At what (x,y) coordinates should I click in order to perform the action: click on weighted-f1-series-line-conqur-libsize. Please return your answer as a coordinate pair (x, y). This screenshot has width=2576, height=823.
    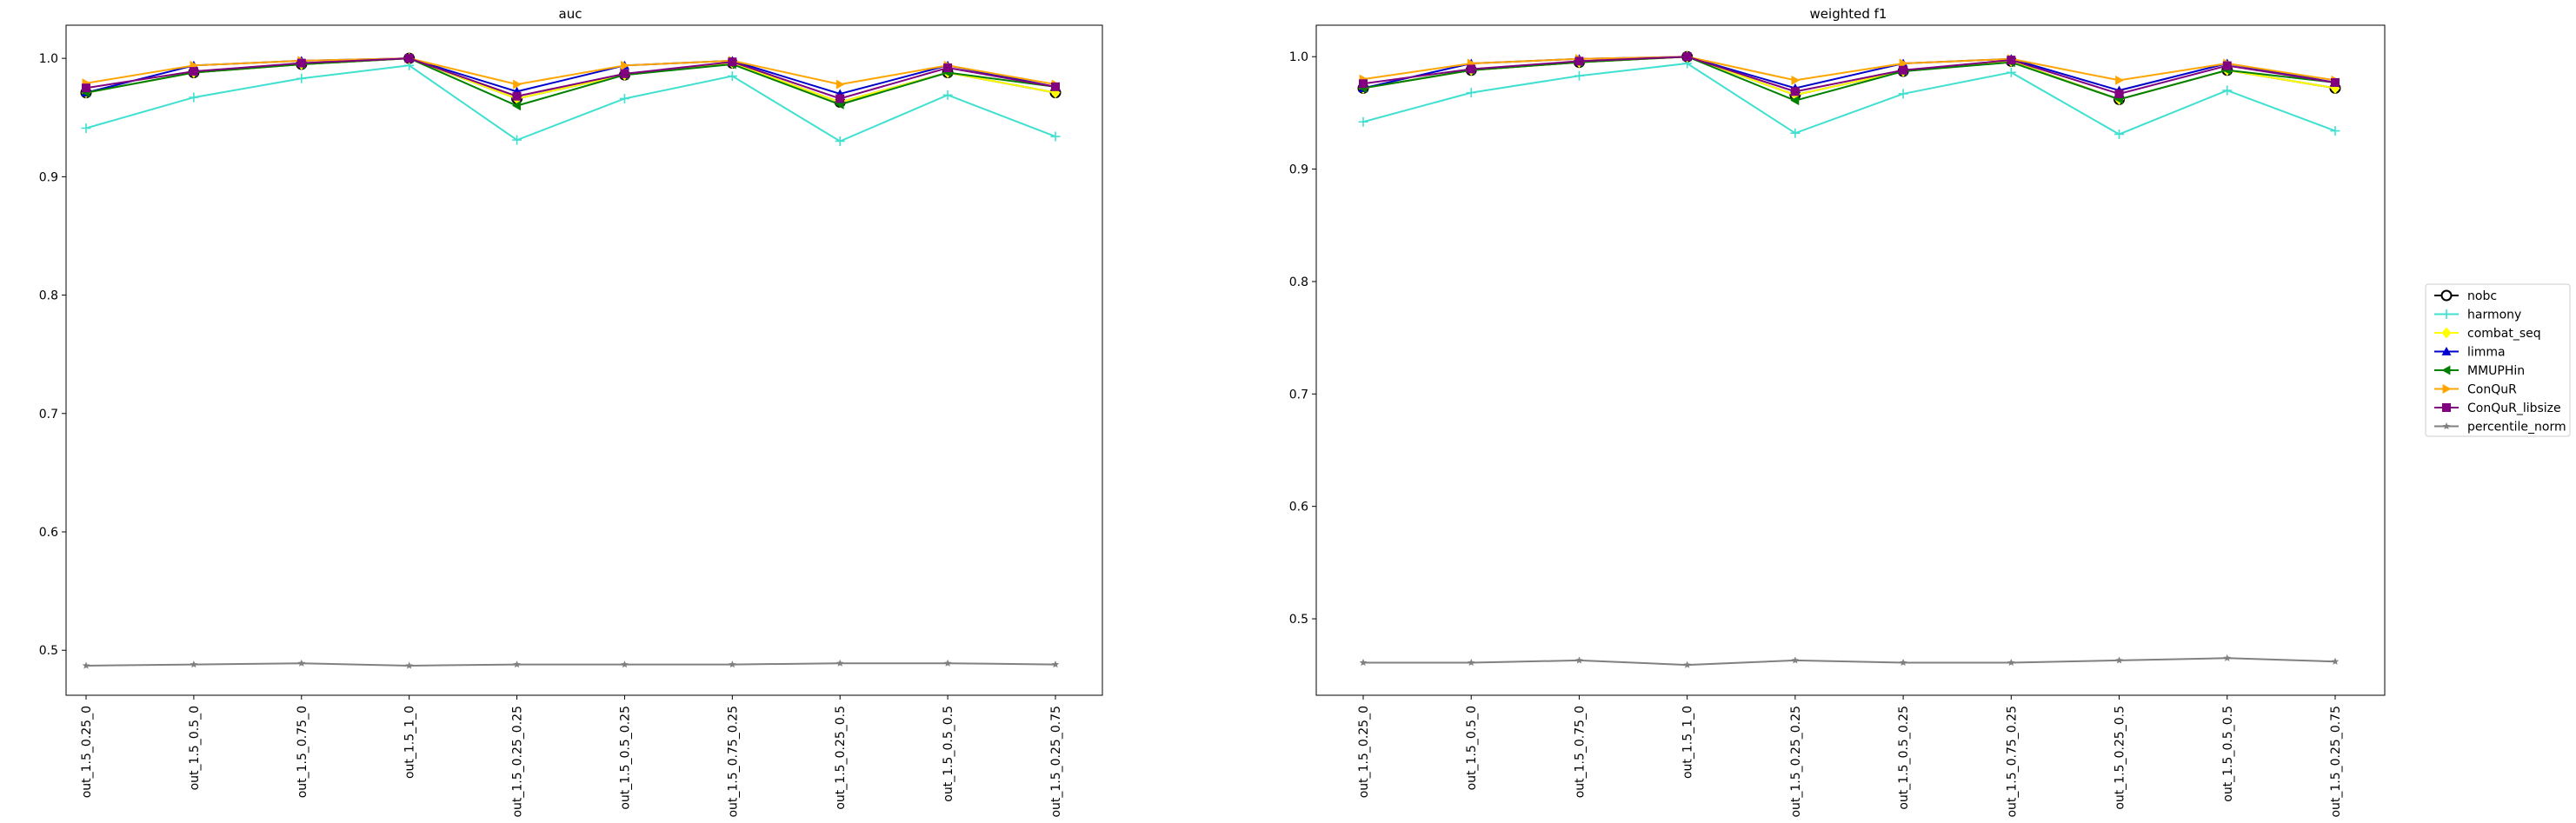
    Looking at the image, I should click on (1849, 75).